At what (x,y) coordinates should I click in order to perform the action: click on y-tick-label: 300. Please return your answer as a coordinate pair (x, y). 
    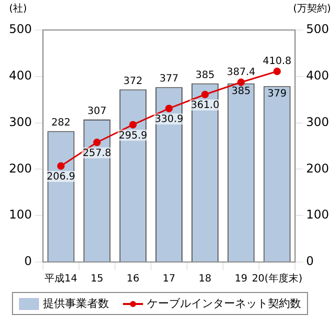
    Looking at the image, I should click on (20, 121).